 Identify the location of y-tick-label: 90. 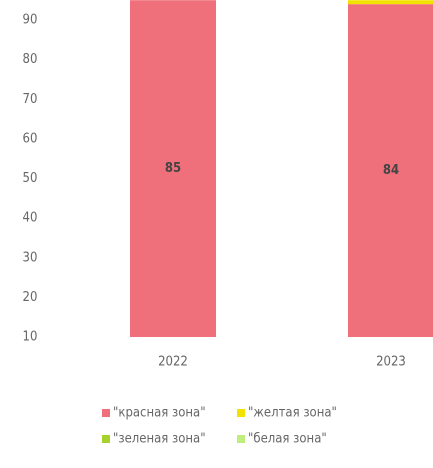
(30, 20).